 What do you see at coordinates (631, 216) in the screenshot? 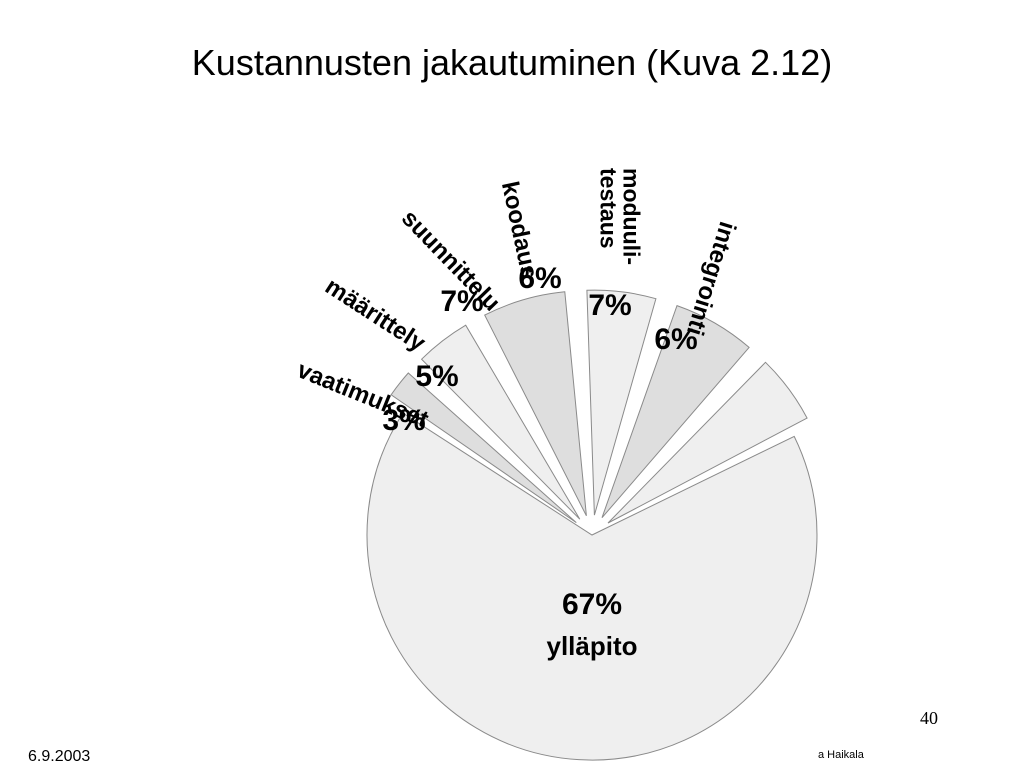
I see `category-label-line: moduuli-` at bounding box center [631, 216].